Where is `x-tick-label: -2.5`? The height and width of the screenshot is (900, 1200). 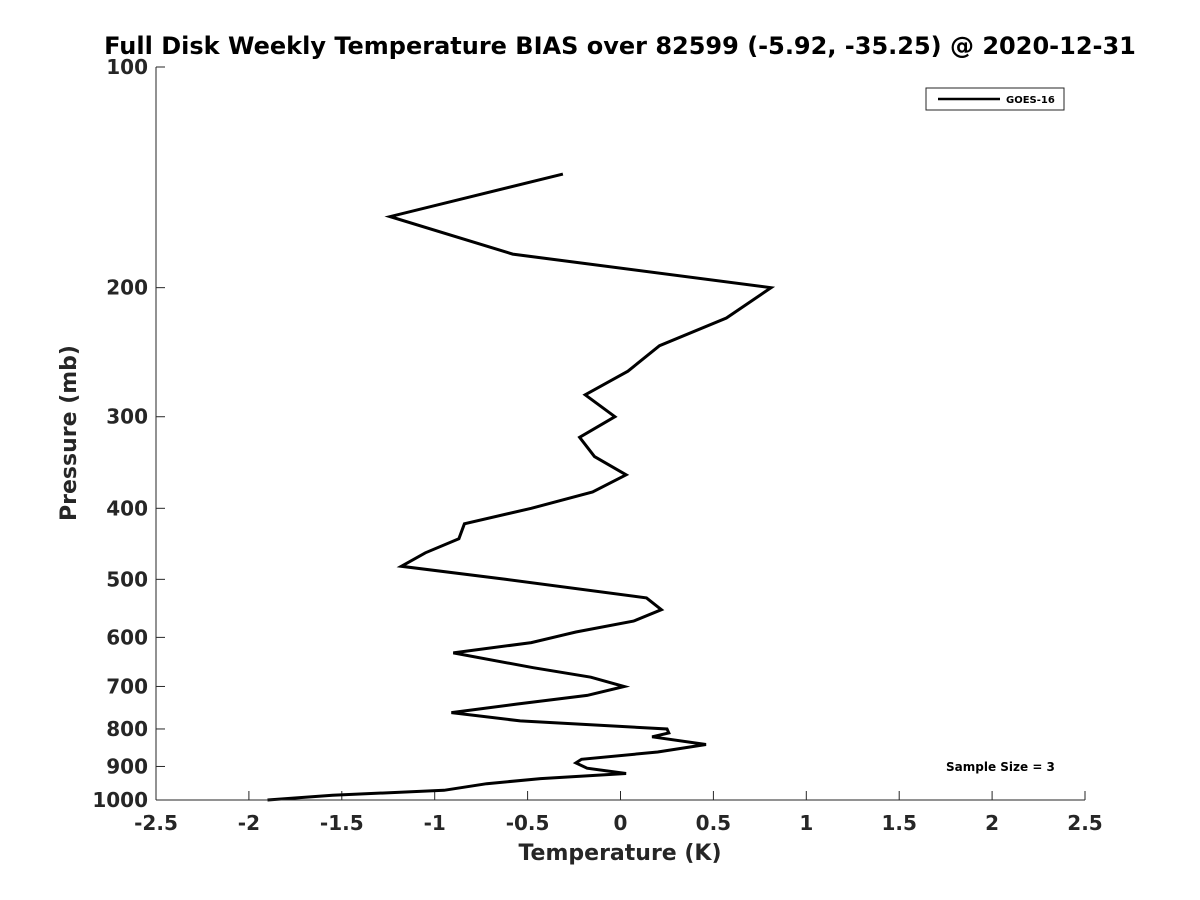 x-tick-label: -2.5 is located at coordinates (156, 823).